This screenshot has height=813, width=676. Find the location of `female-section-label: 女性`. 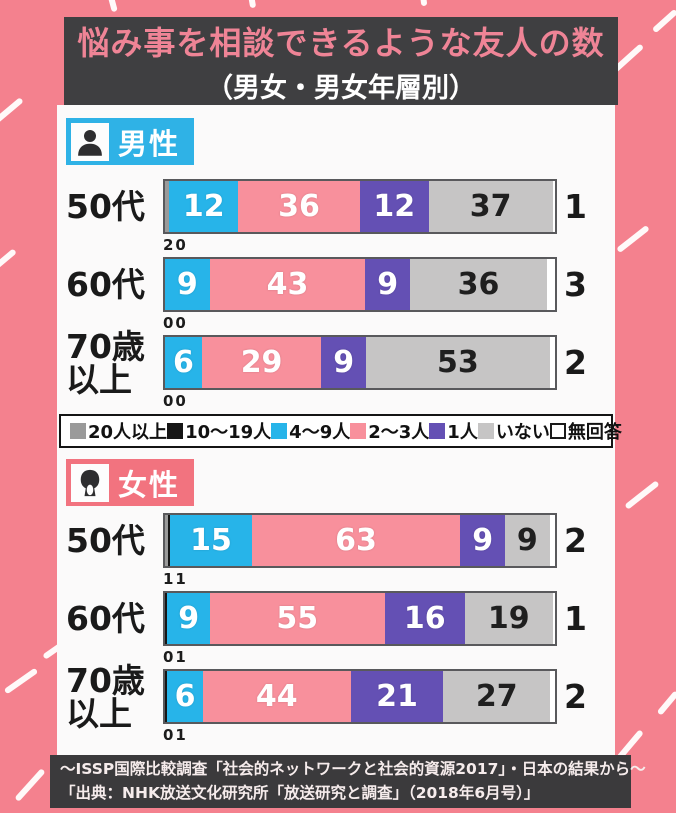

female-section-label: 女性 is located at coordinates (149, 484).